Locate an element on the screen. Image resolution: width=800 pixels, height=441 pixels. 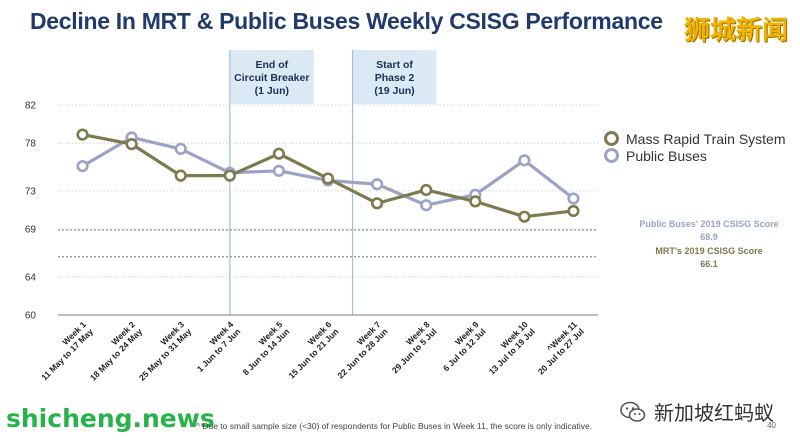
annotation-label: Start of is located at coordinates (394, 65).